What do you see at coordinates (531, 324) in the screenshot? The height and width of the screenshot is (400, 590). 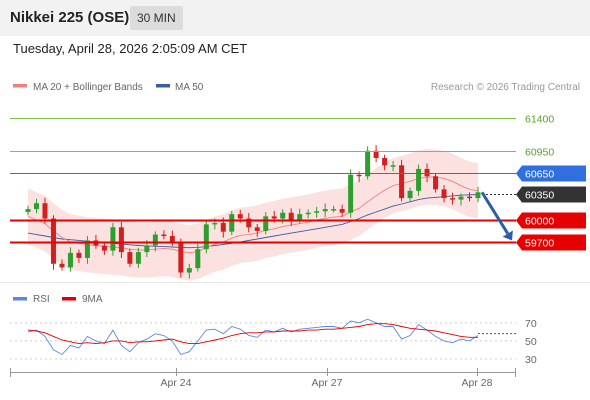 I see `rsi-tick-70: 70` at bounding box center [531, 324].